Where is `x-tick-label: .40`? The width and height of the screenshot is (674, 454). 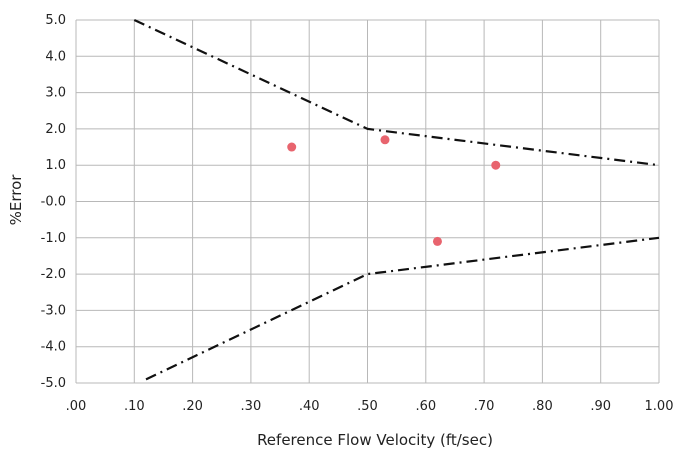 x-tick-label: .40 is located at coordinates (309, 406).